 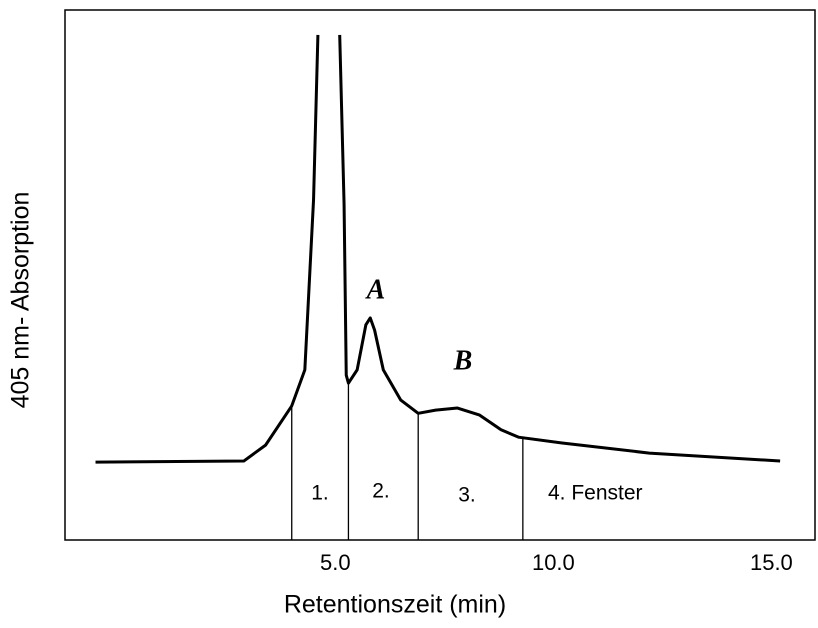 What do you see at coordinates (595, 493) in the screenshot?
I see `window-label: 4. Fenster` at bounding box center [595, 493].